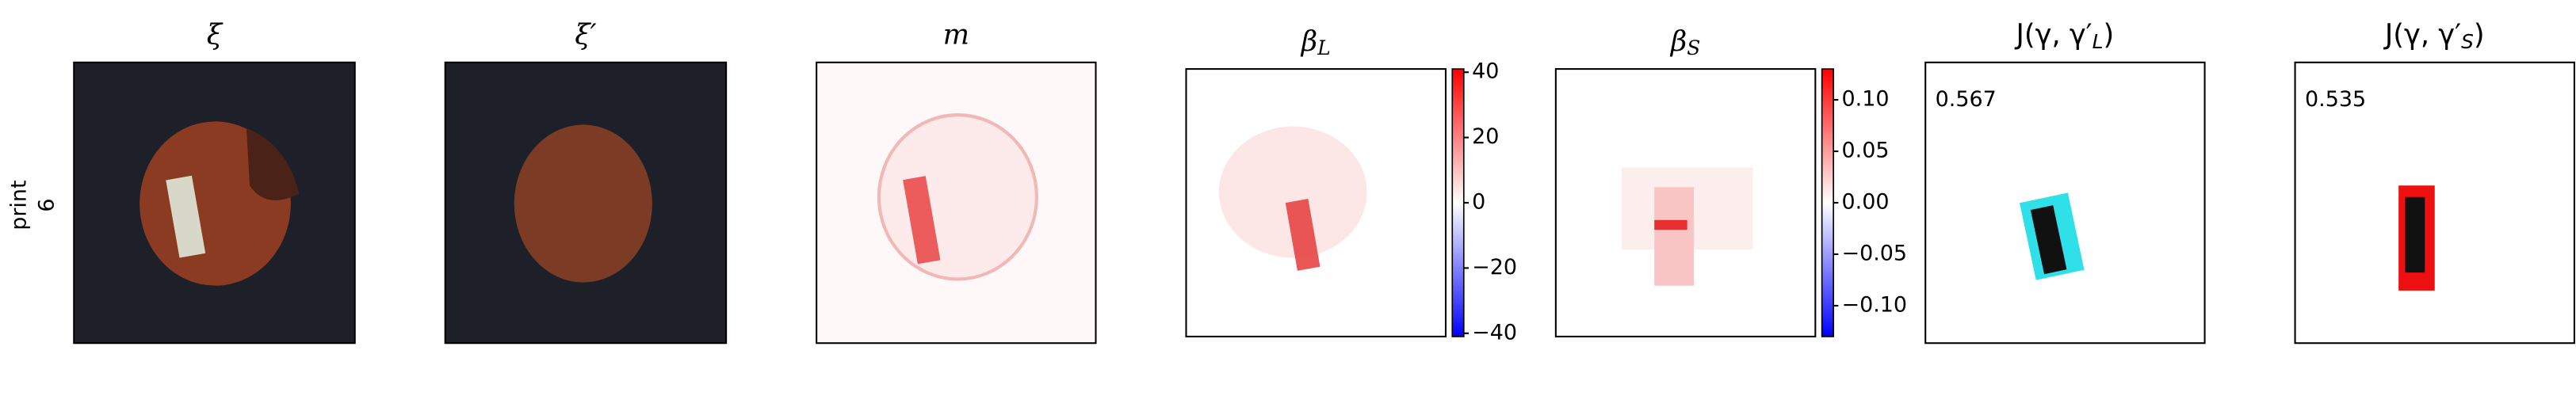 This screenshot has width=2576, height=396. I want to click on row-label-line: 6, so click(47, 205).